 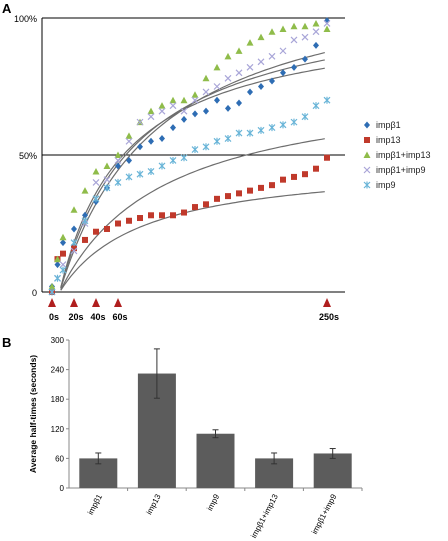 What do you see at coordinates (62, 488) in the screenshot?
I see `y-tick-label: 0` at bounding box center [62, 488].